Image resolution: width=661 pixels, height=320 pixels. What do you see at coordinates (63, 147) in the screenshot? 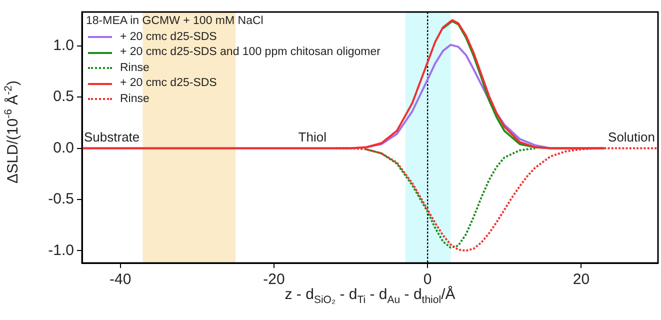
I see `y-tick-label: 0.0` at bounding box center [63, 147].